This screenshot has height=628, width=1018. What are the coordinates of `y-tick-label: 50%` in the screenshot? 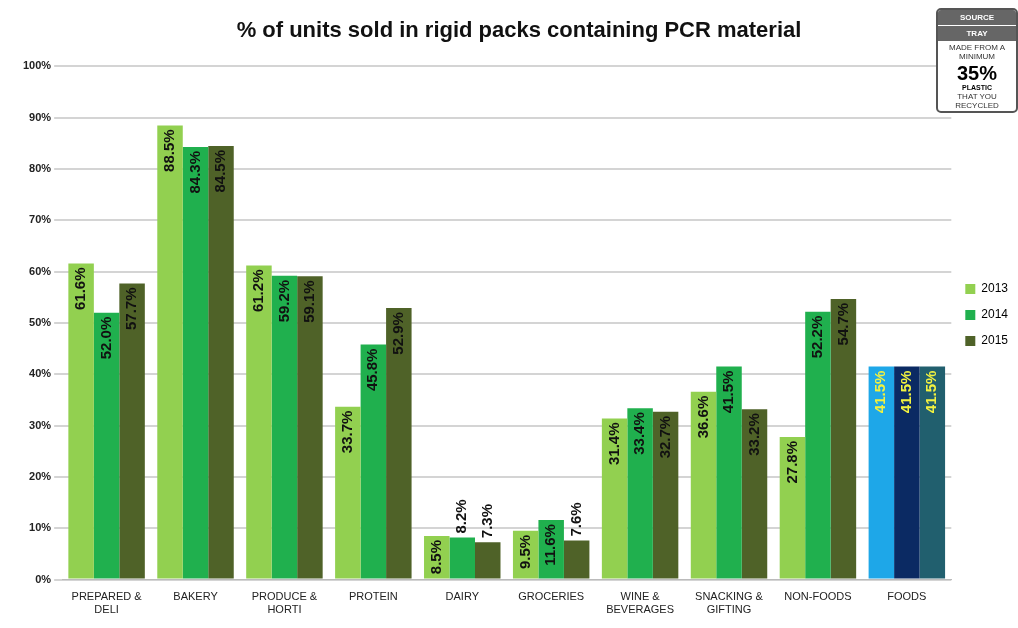 It's located at (40, 322).